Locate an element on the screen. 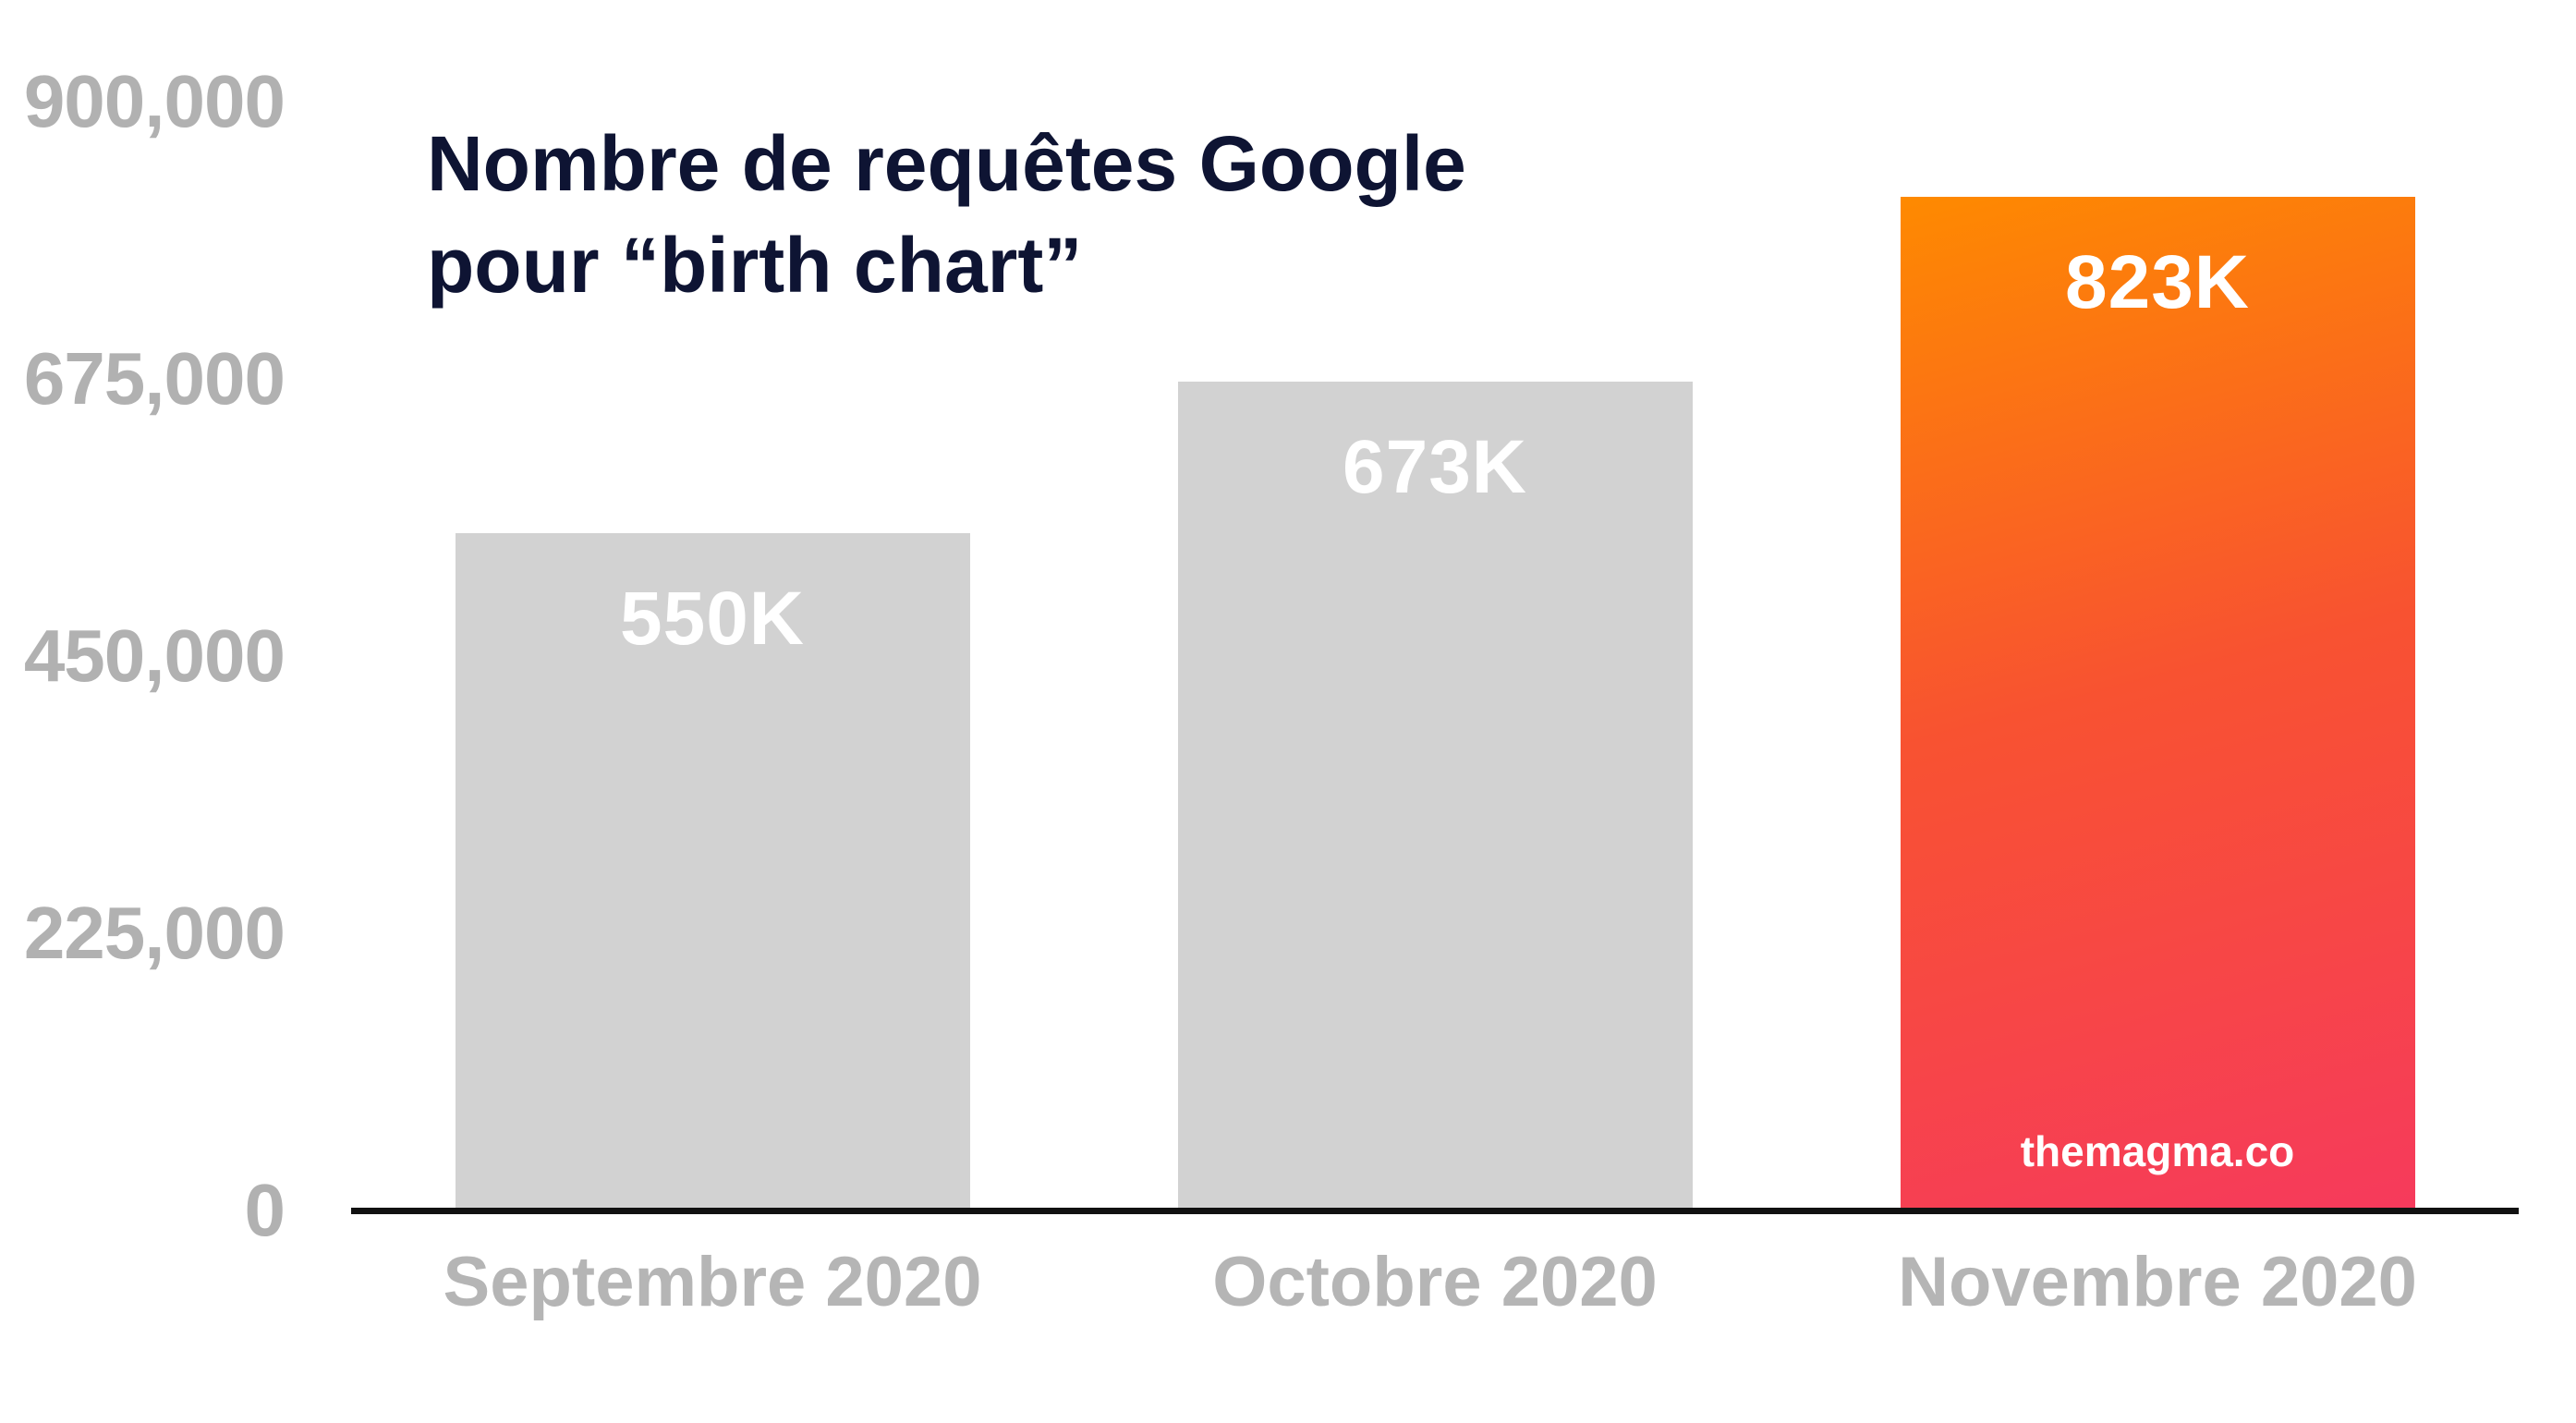 The width and height of the screenshot is (2576, 1423). y-tick-label: 900,000 is located at coordinates (154, 101).